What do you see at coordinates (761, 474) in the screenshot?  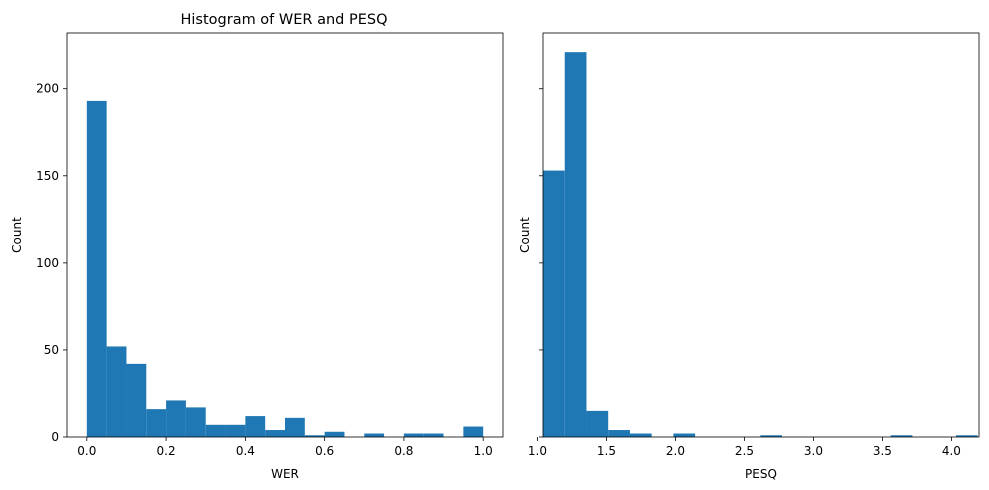 I see `pesq-x-axis-label: PESQ` at bounding box center [761, 474].